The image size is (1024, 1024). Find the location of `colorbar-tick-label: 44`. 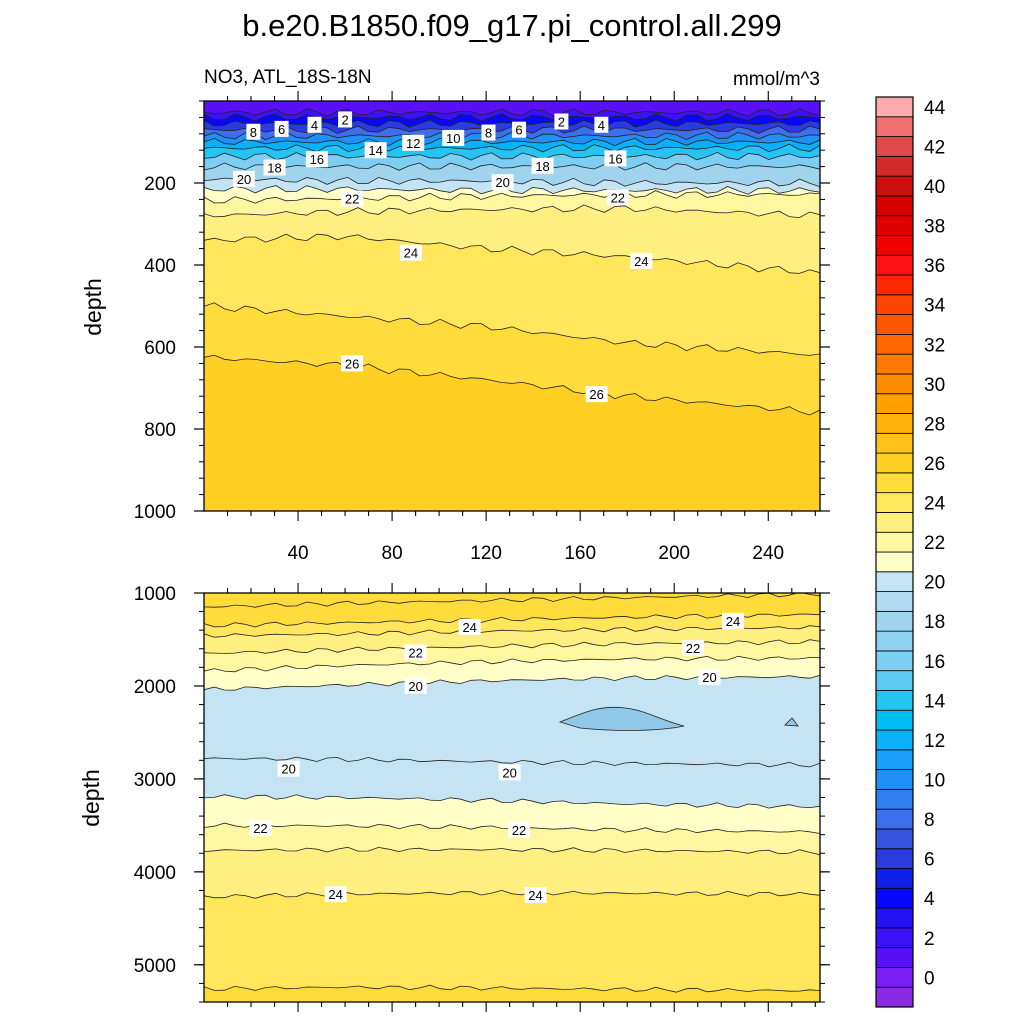

colorbar-tick-label: 44 is located at coordinates (935, 108).